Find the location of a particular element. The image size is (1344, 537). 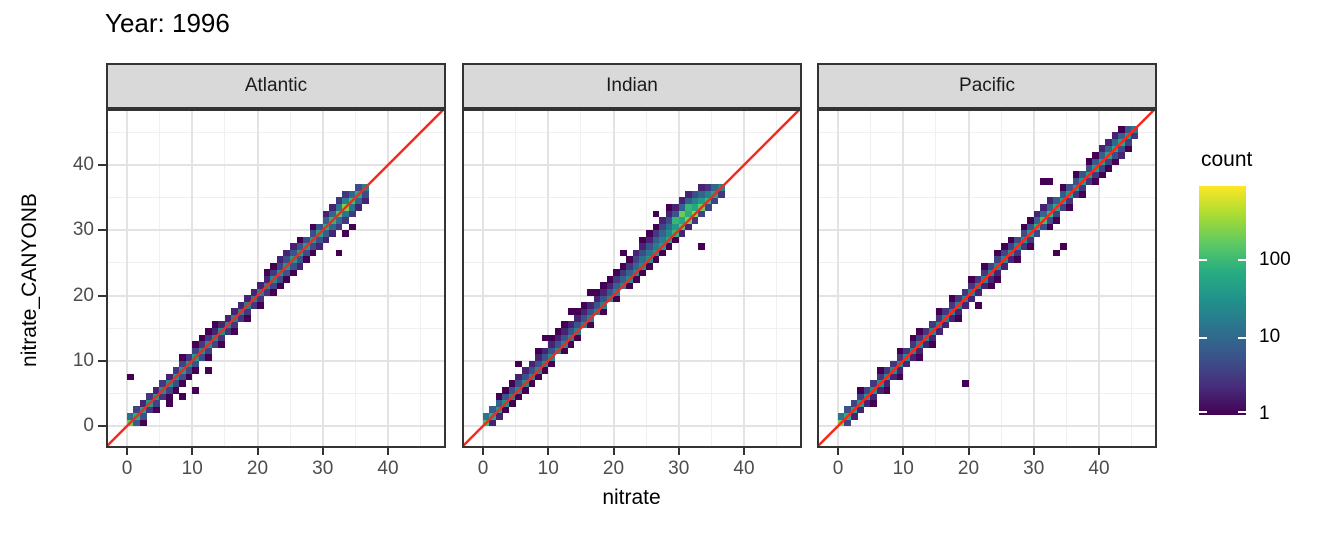

facet-strip-label: Indian is located at coordinates (632, 85).